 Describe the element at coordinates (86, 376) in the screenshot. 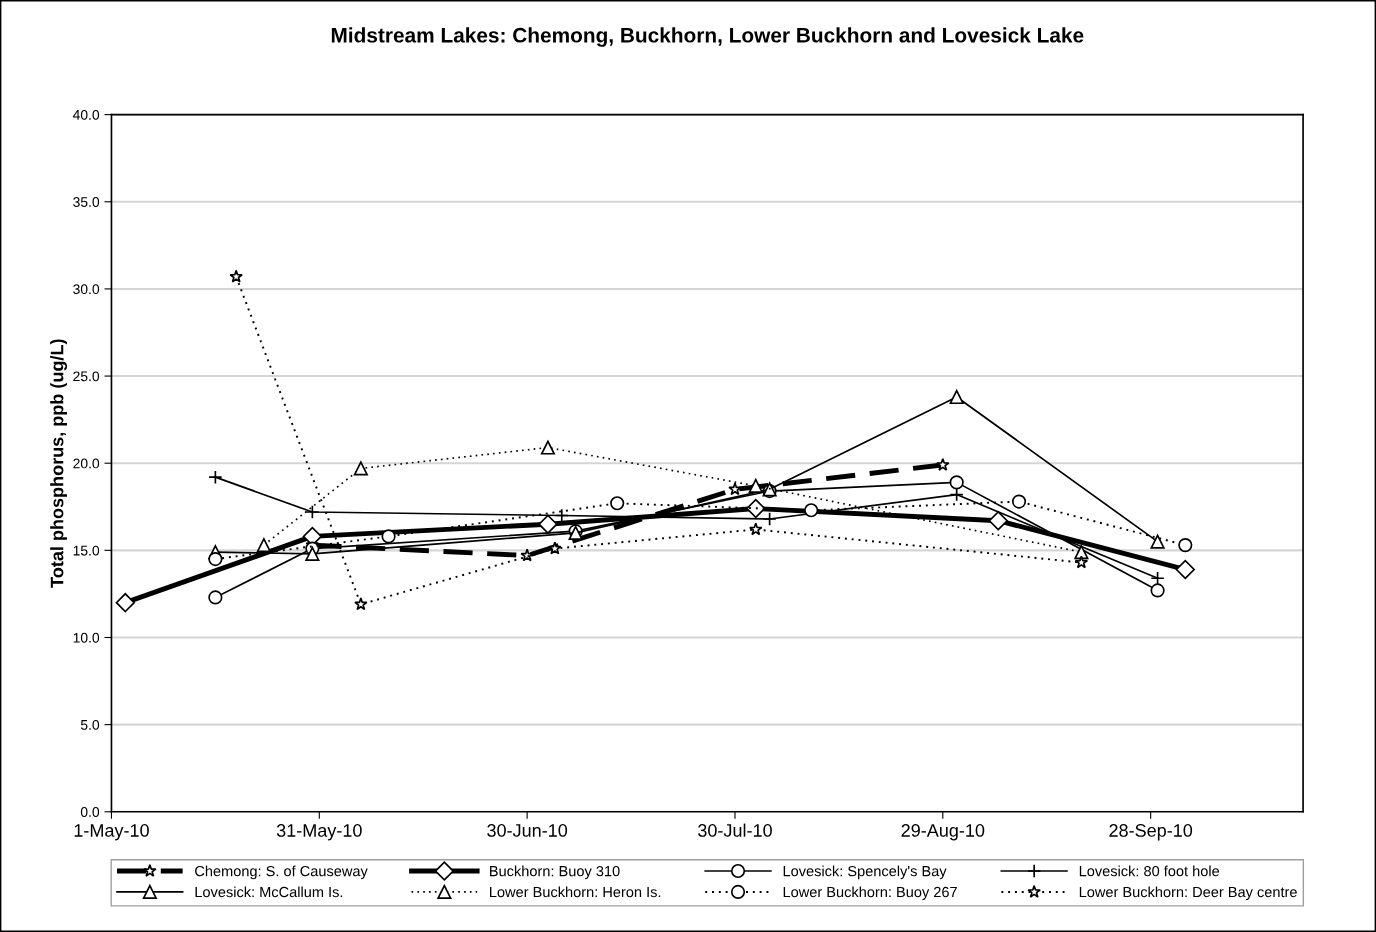

I see `y-tick-label: 25.0` at that location.